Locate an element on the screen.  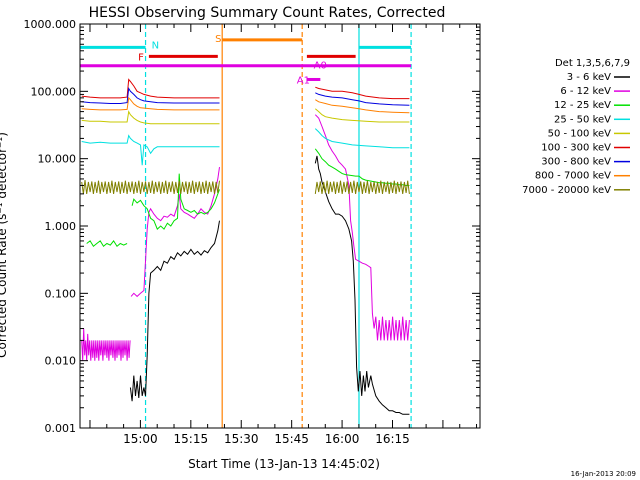
x-tick-label: 15:00 is located at coordinates (140, 439).